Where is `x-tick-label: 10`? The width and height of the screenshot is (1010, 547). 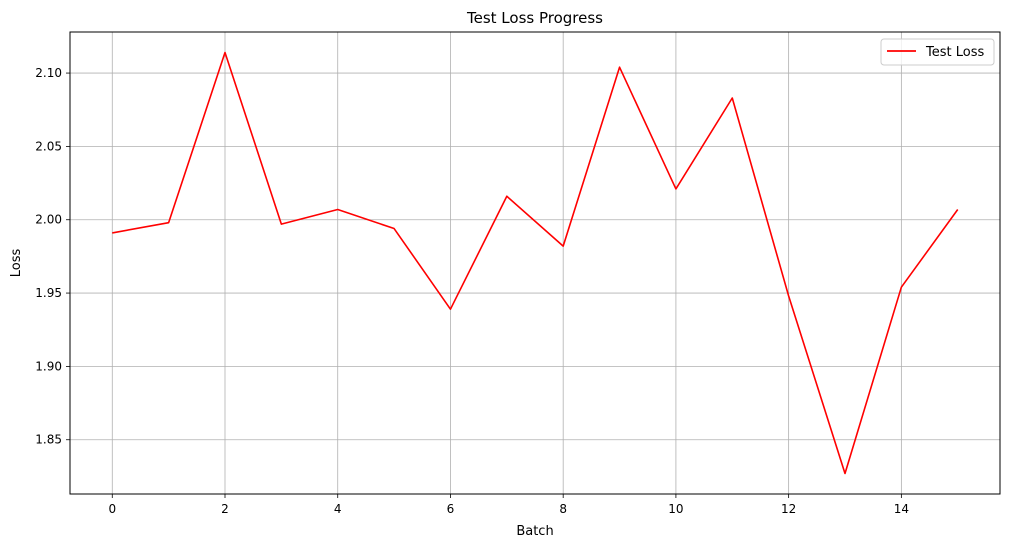
x-tick-label: 10 is located at coordinates (675, 509).